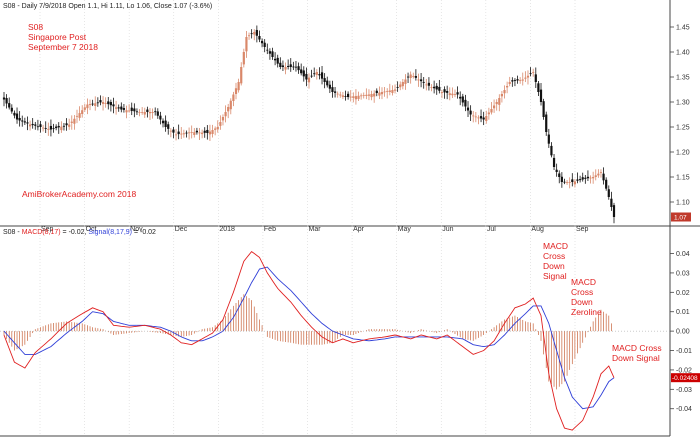  I want to click on x-tick-label: Apr, so click(359, 229).